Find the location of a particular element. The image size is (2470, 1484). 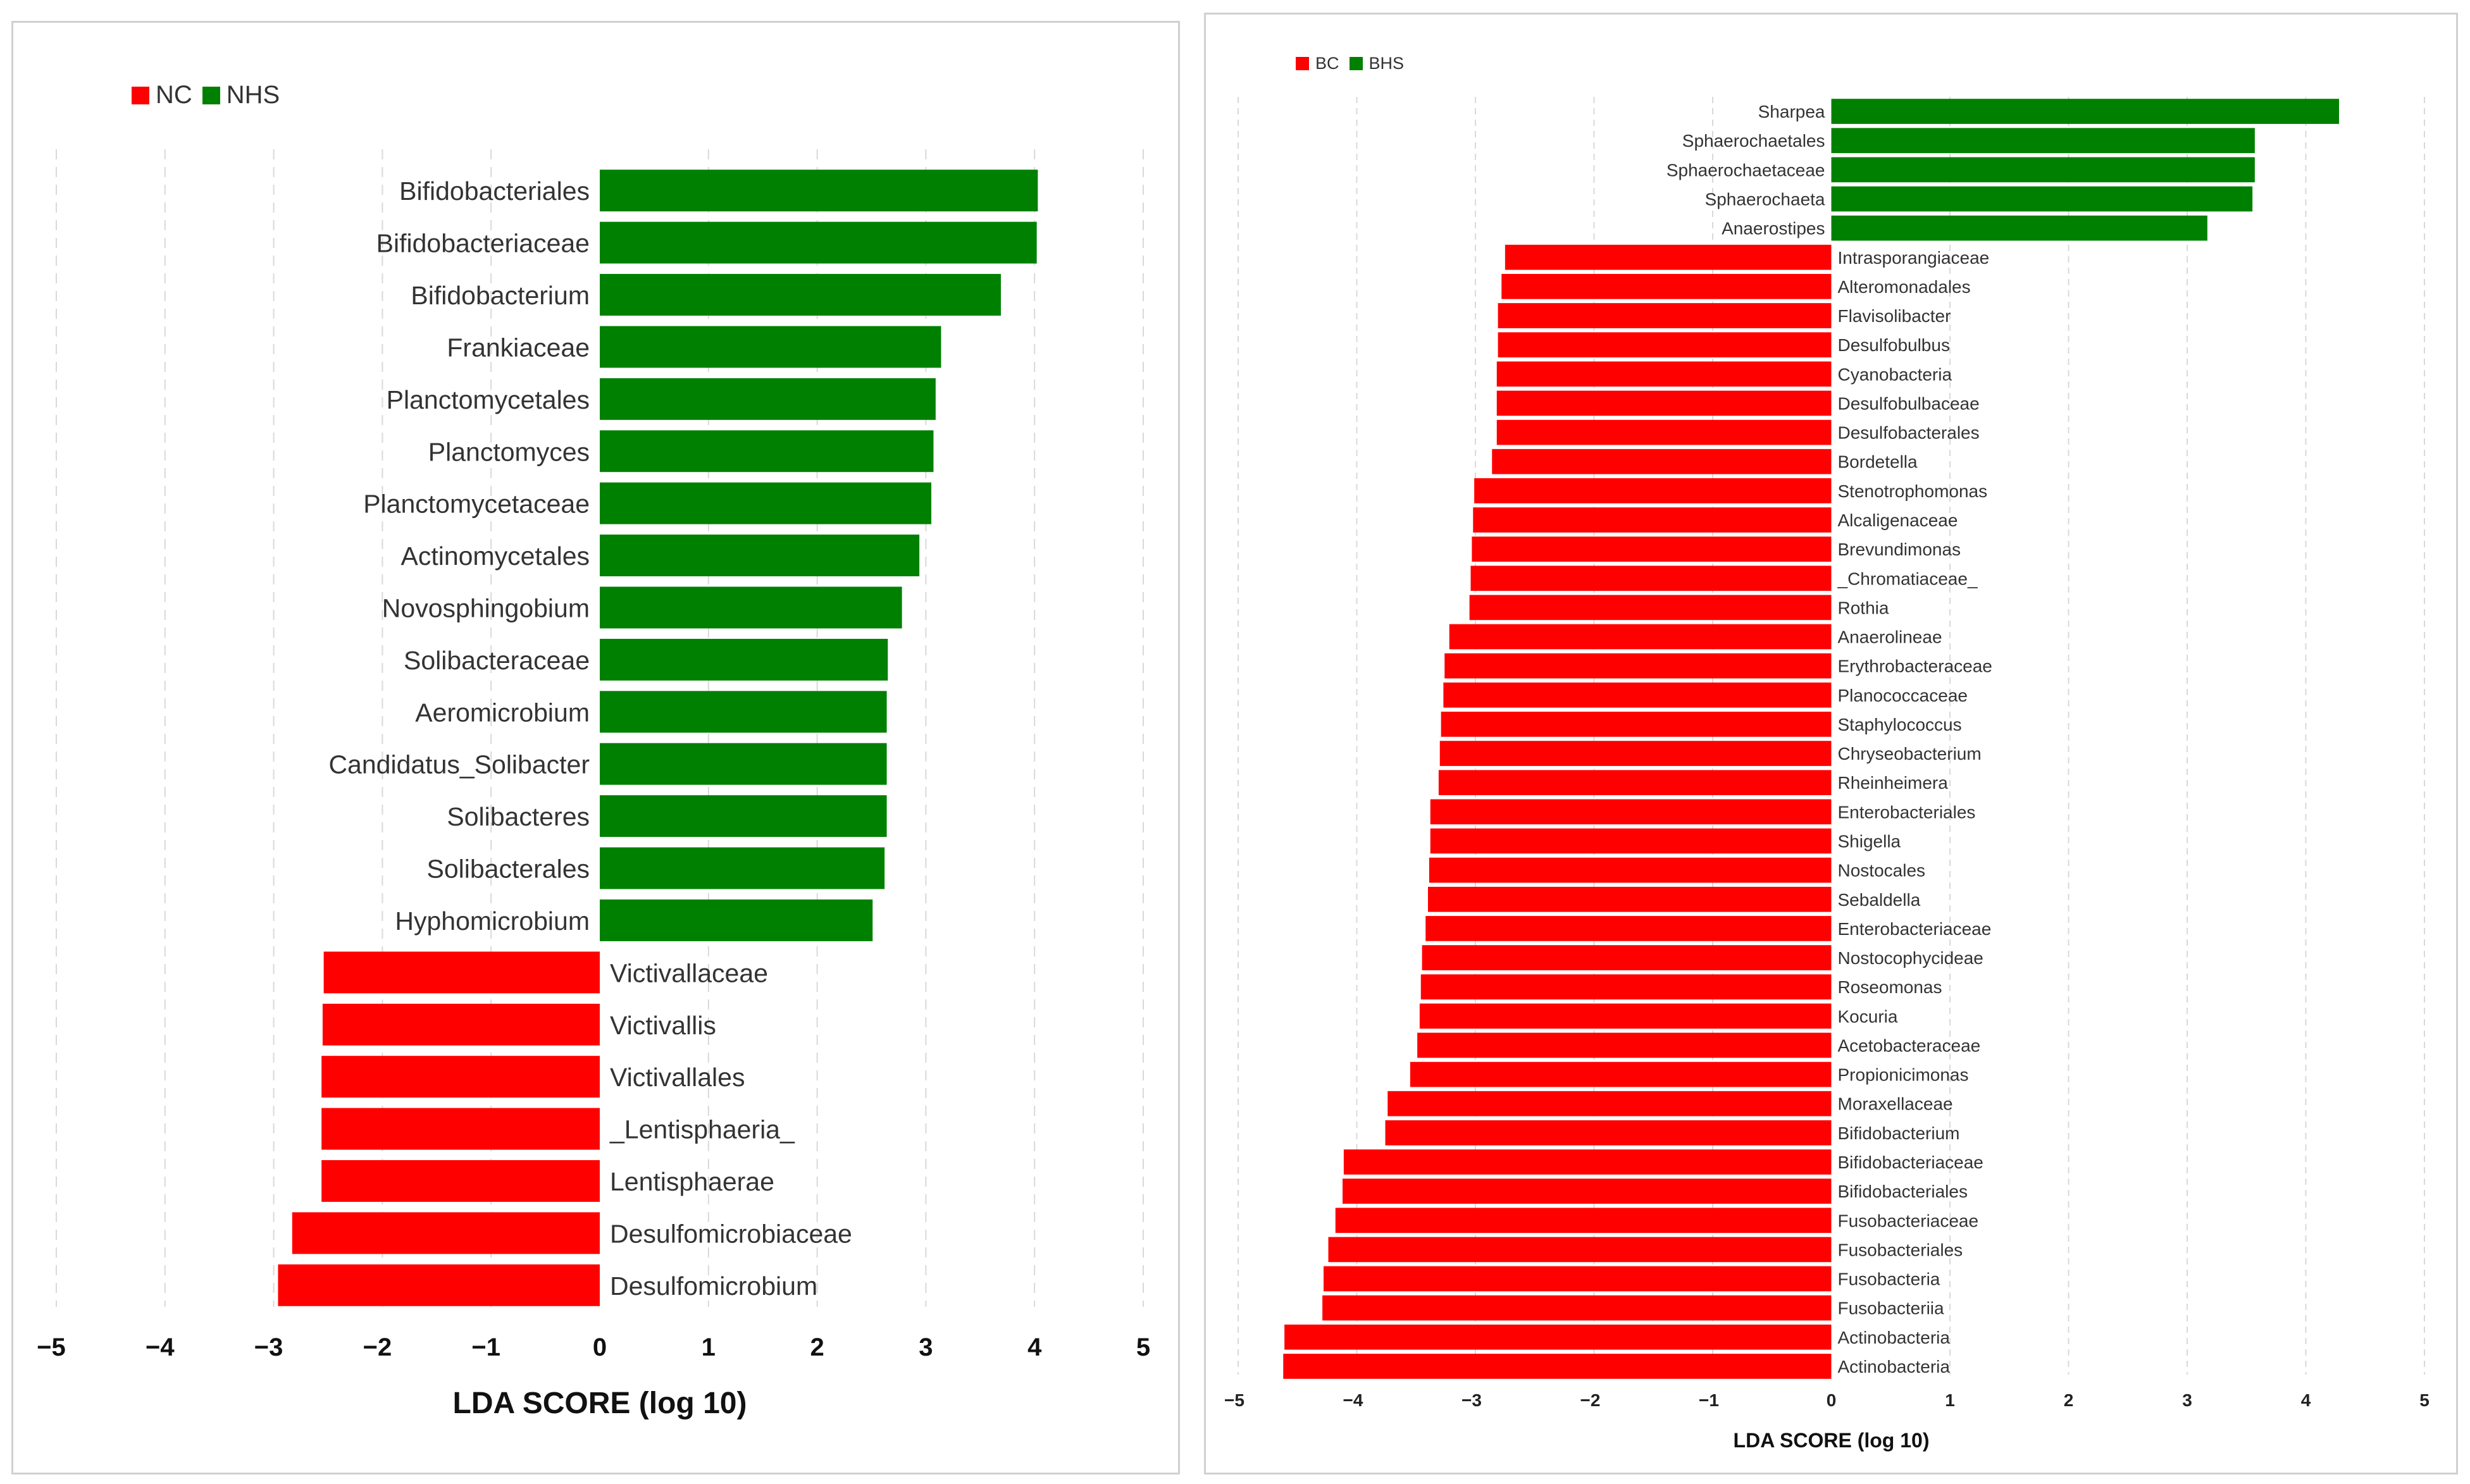

legend-label-bhs: BHS is located at coordinates (1386, 64).